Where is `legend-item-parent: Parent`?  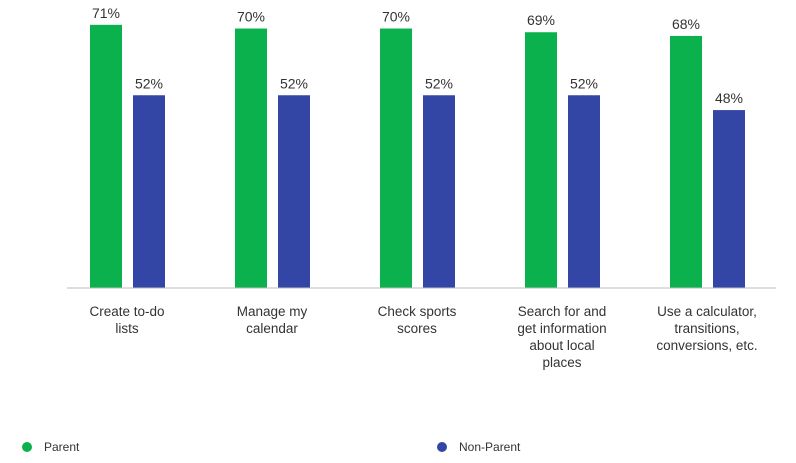 legend-item-parent: Parent is located at coordinates (50, 447).